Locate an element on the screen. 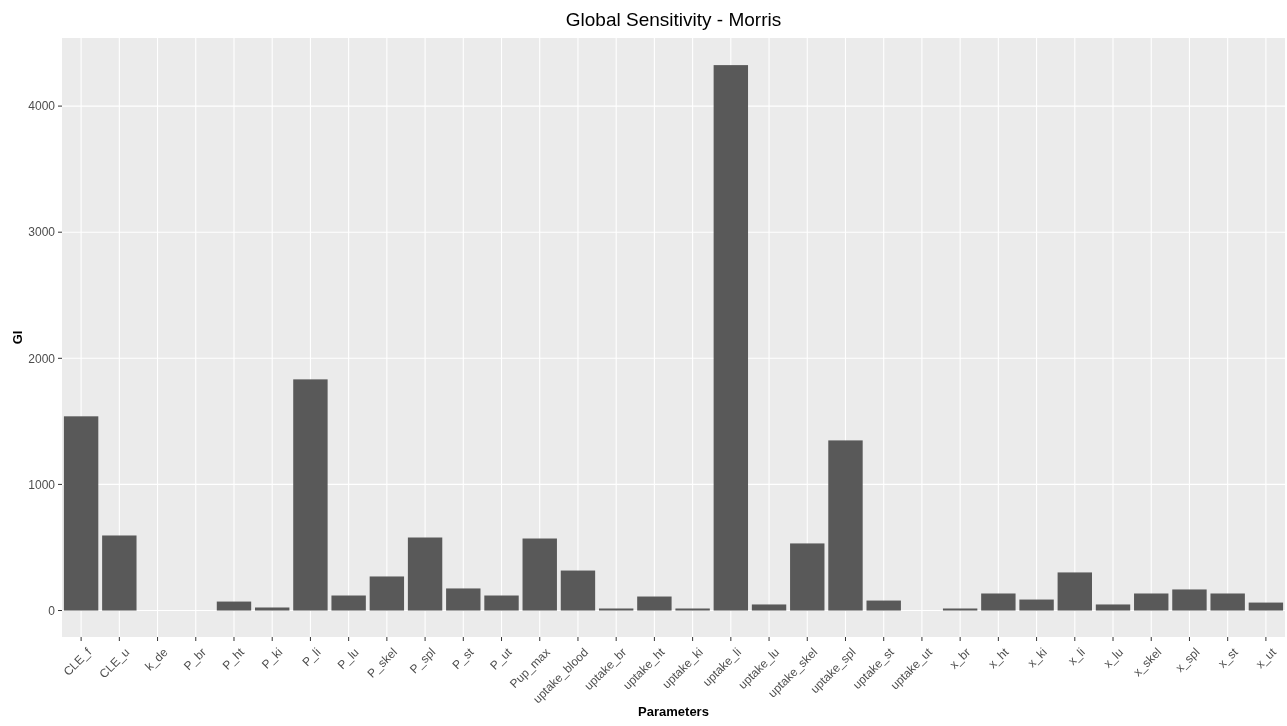 This screenshot has width=1287, height=726. x-tick-label: P_lu is located at coordinates (348, 659).